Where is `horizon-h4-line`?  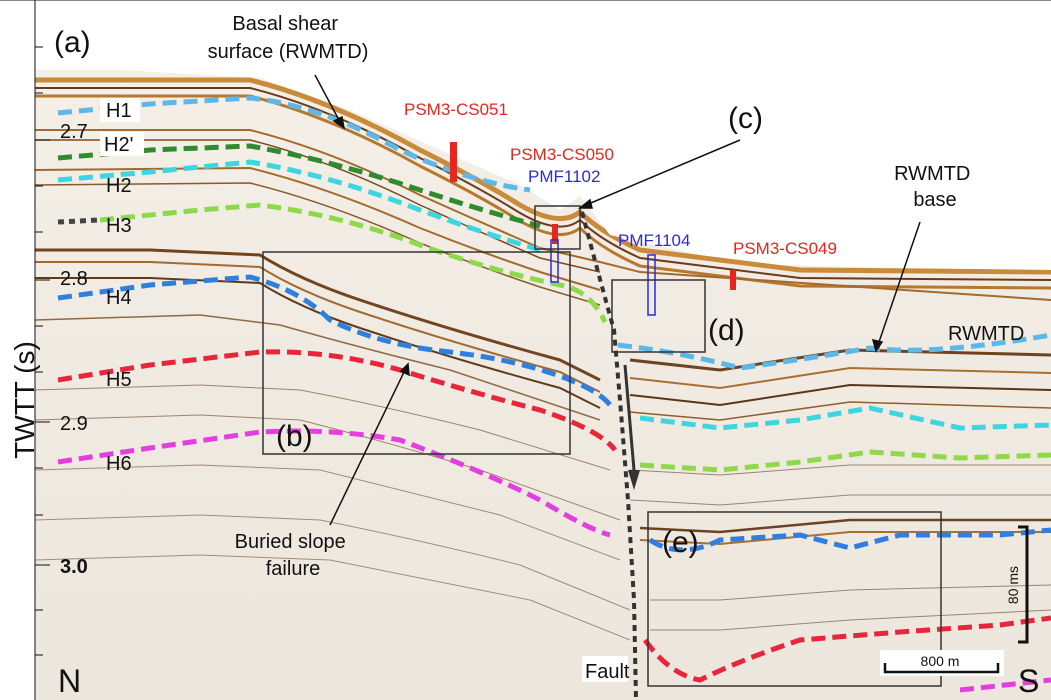 horizon-h4-line is located at coordinates (334, 340).